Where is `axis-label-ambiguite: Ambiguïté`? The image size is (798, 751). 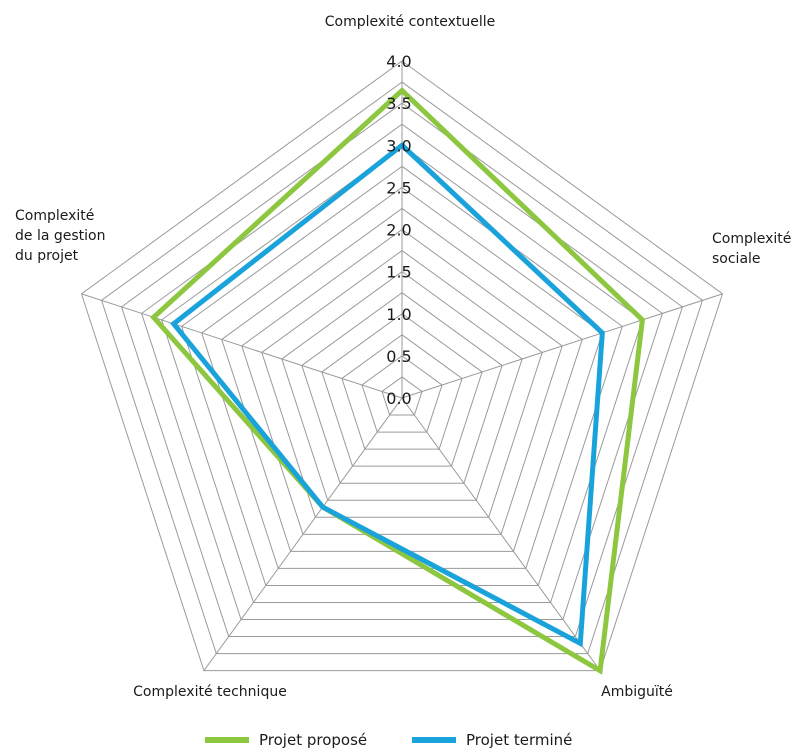 axis-label-ambiguite: Ambiguïté is located at coordinates (637, 692).